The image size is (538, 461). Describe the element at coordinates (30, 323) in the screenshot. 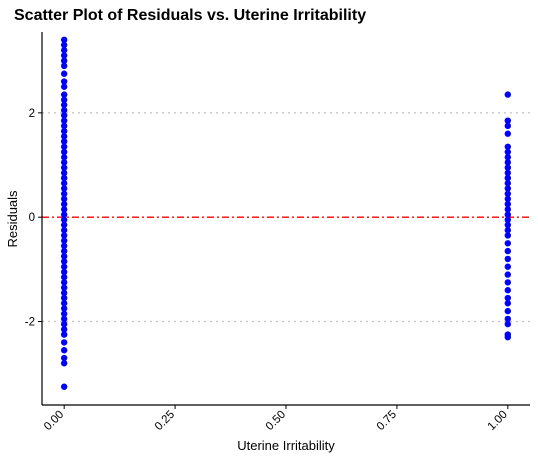

I see `y-tick-label: -2` at that location.